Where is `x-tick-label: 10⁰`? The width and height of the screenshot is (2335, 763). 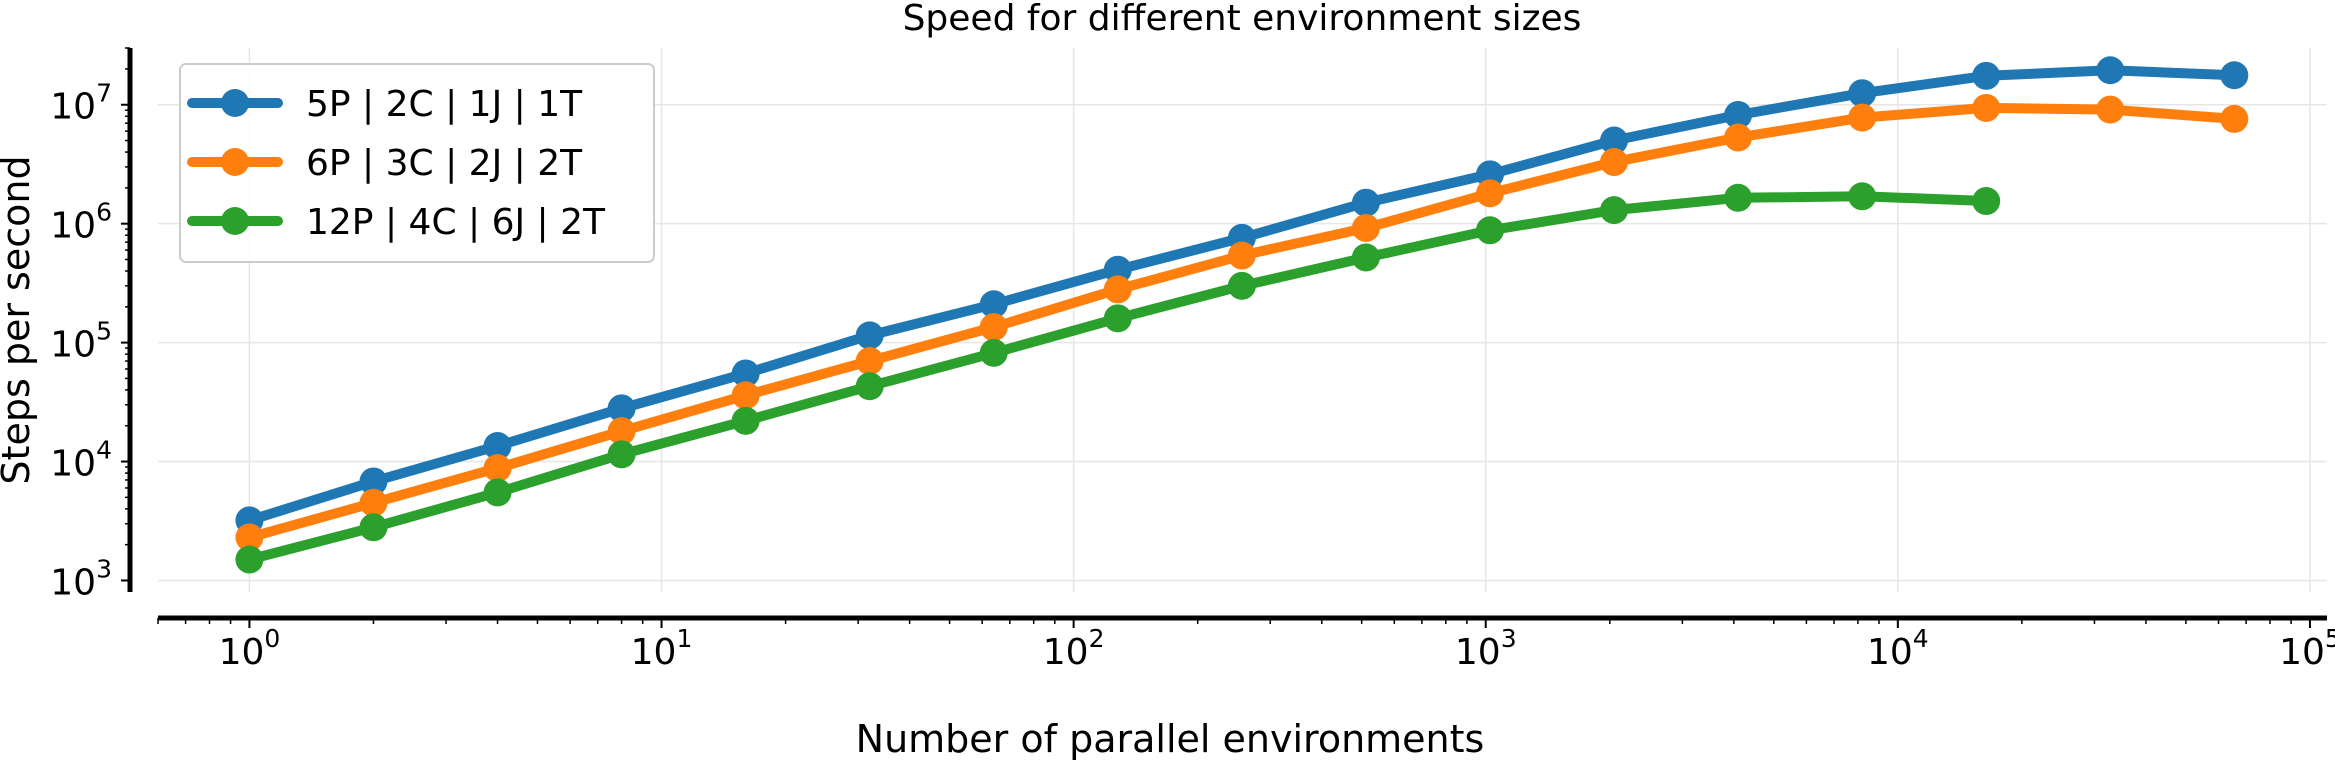 x-tick-label: 10⁰ is located at coordinates (250, 648).